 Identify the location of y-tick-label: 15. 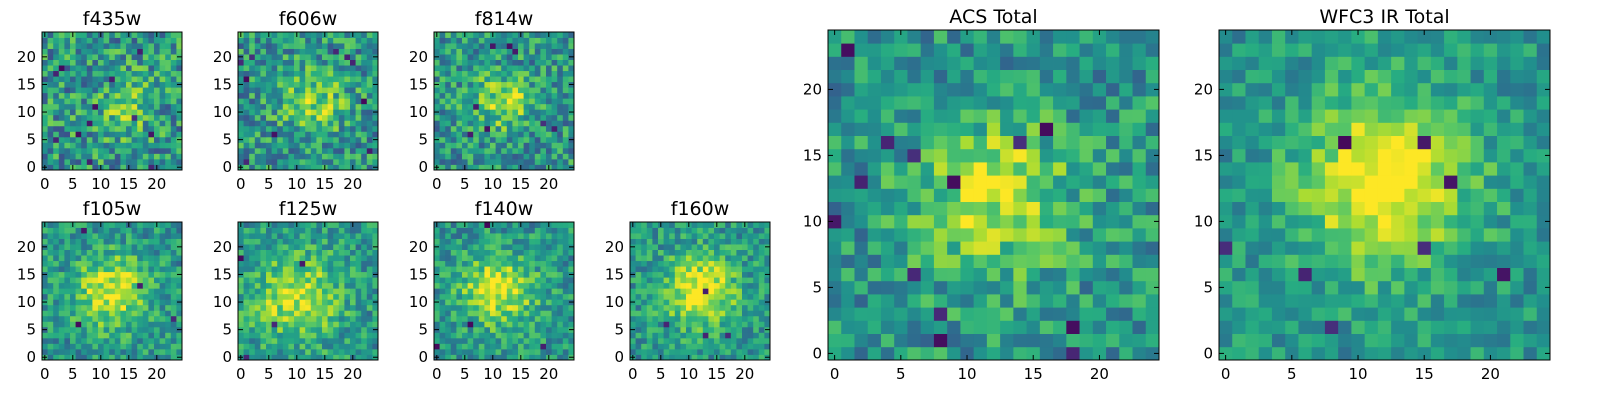
(26, 274).